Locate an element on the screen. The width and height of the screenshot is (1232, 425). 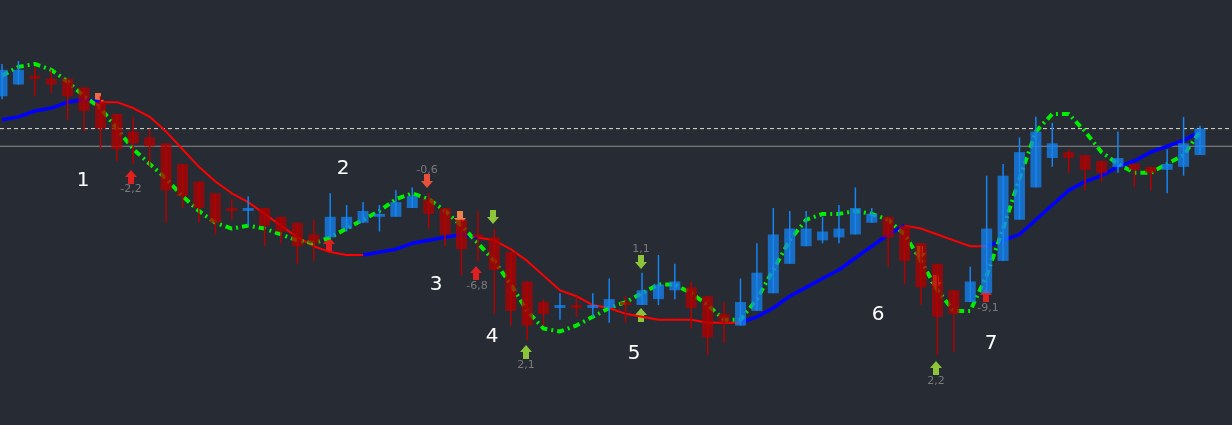
text: 2,2 is located at coordinates (936, 380).